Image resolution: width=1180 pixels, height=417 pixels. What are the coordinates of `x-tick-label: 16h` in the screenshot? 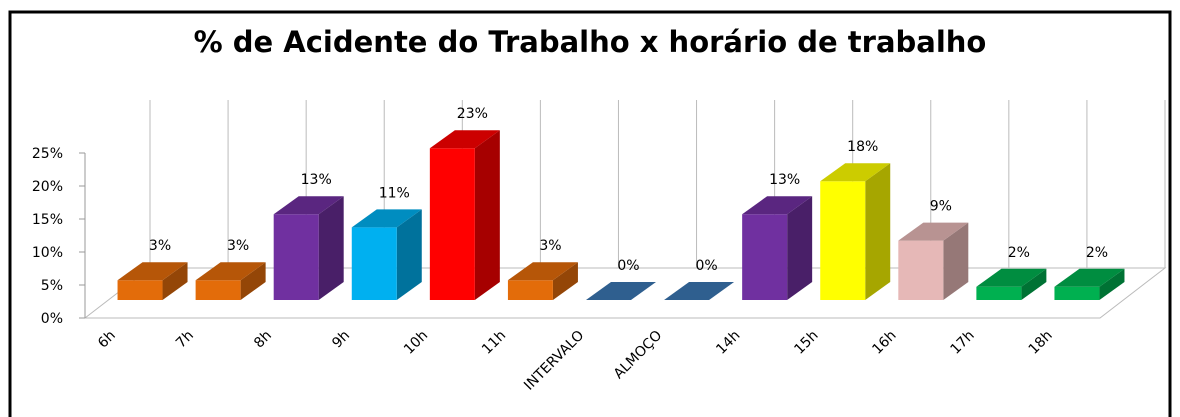 It's located at (884, 343).